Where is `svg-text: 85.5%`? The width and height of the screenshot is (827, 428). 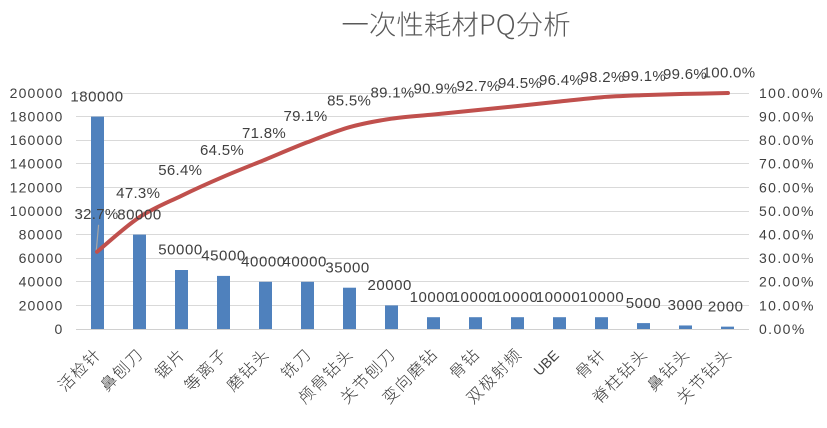 svg-text: 85.5% is located at coordinates (349, 100).